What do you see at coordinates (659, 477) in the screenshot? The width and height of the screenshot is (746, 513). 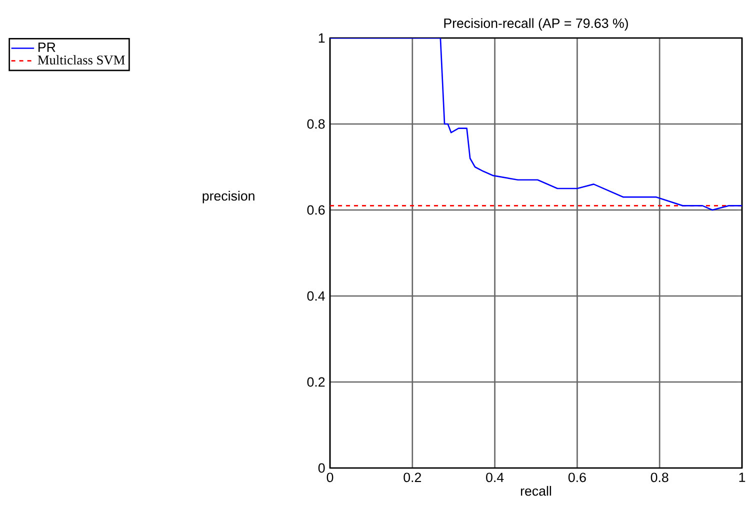 I see `x-tick-label: 0.8` at bounding box center [659, 477].